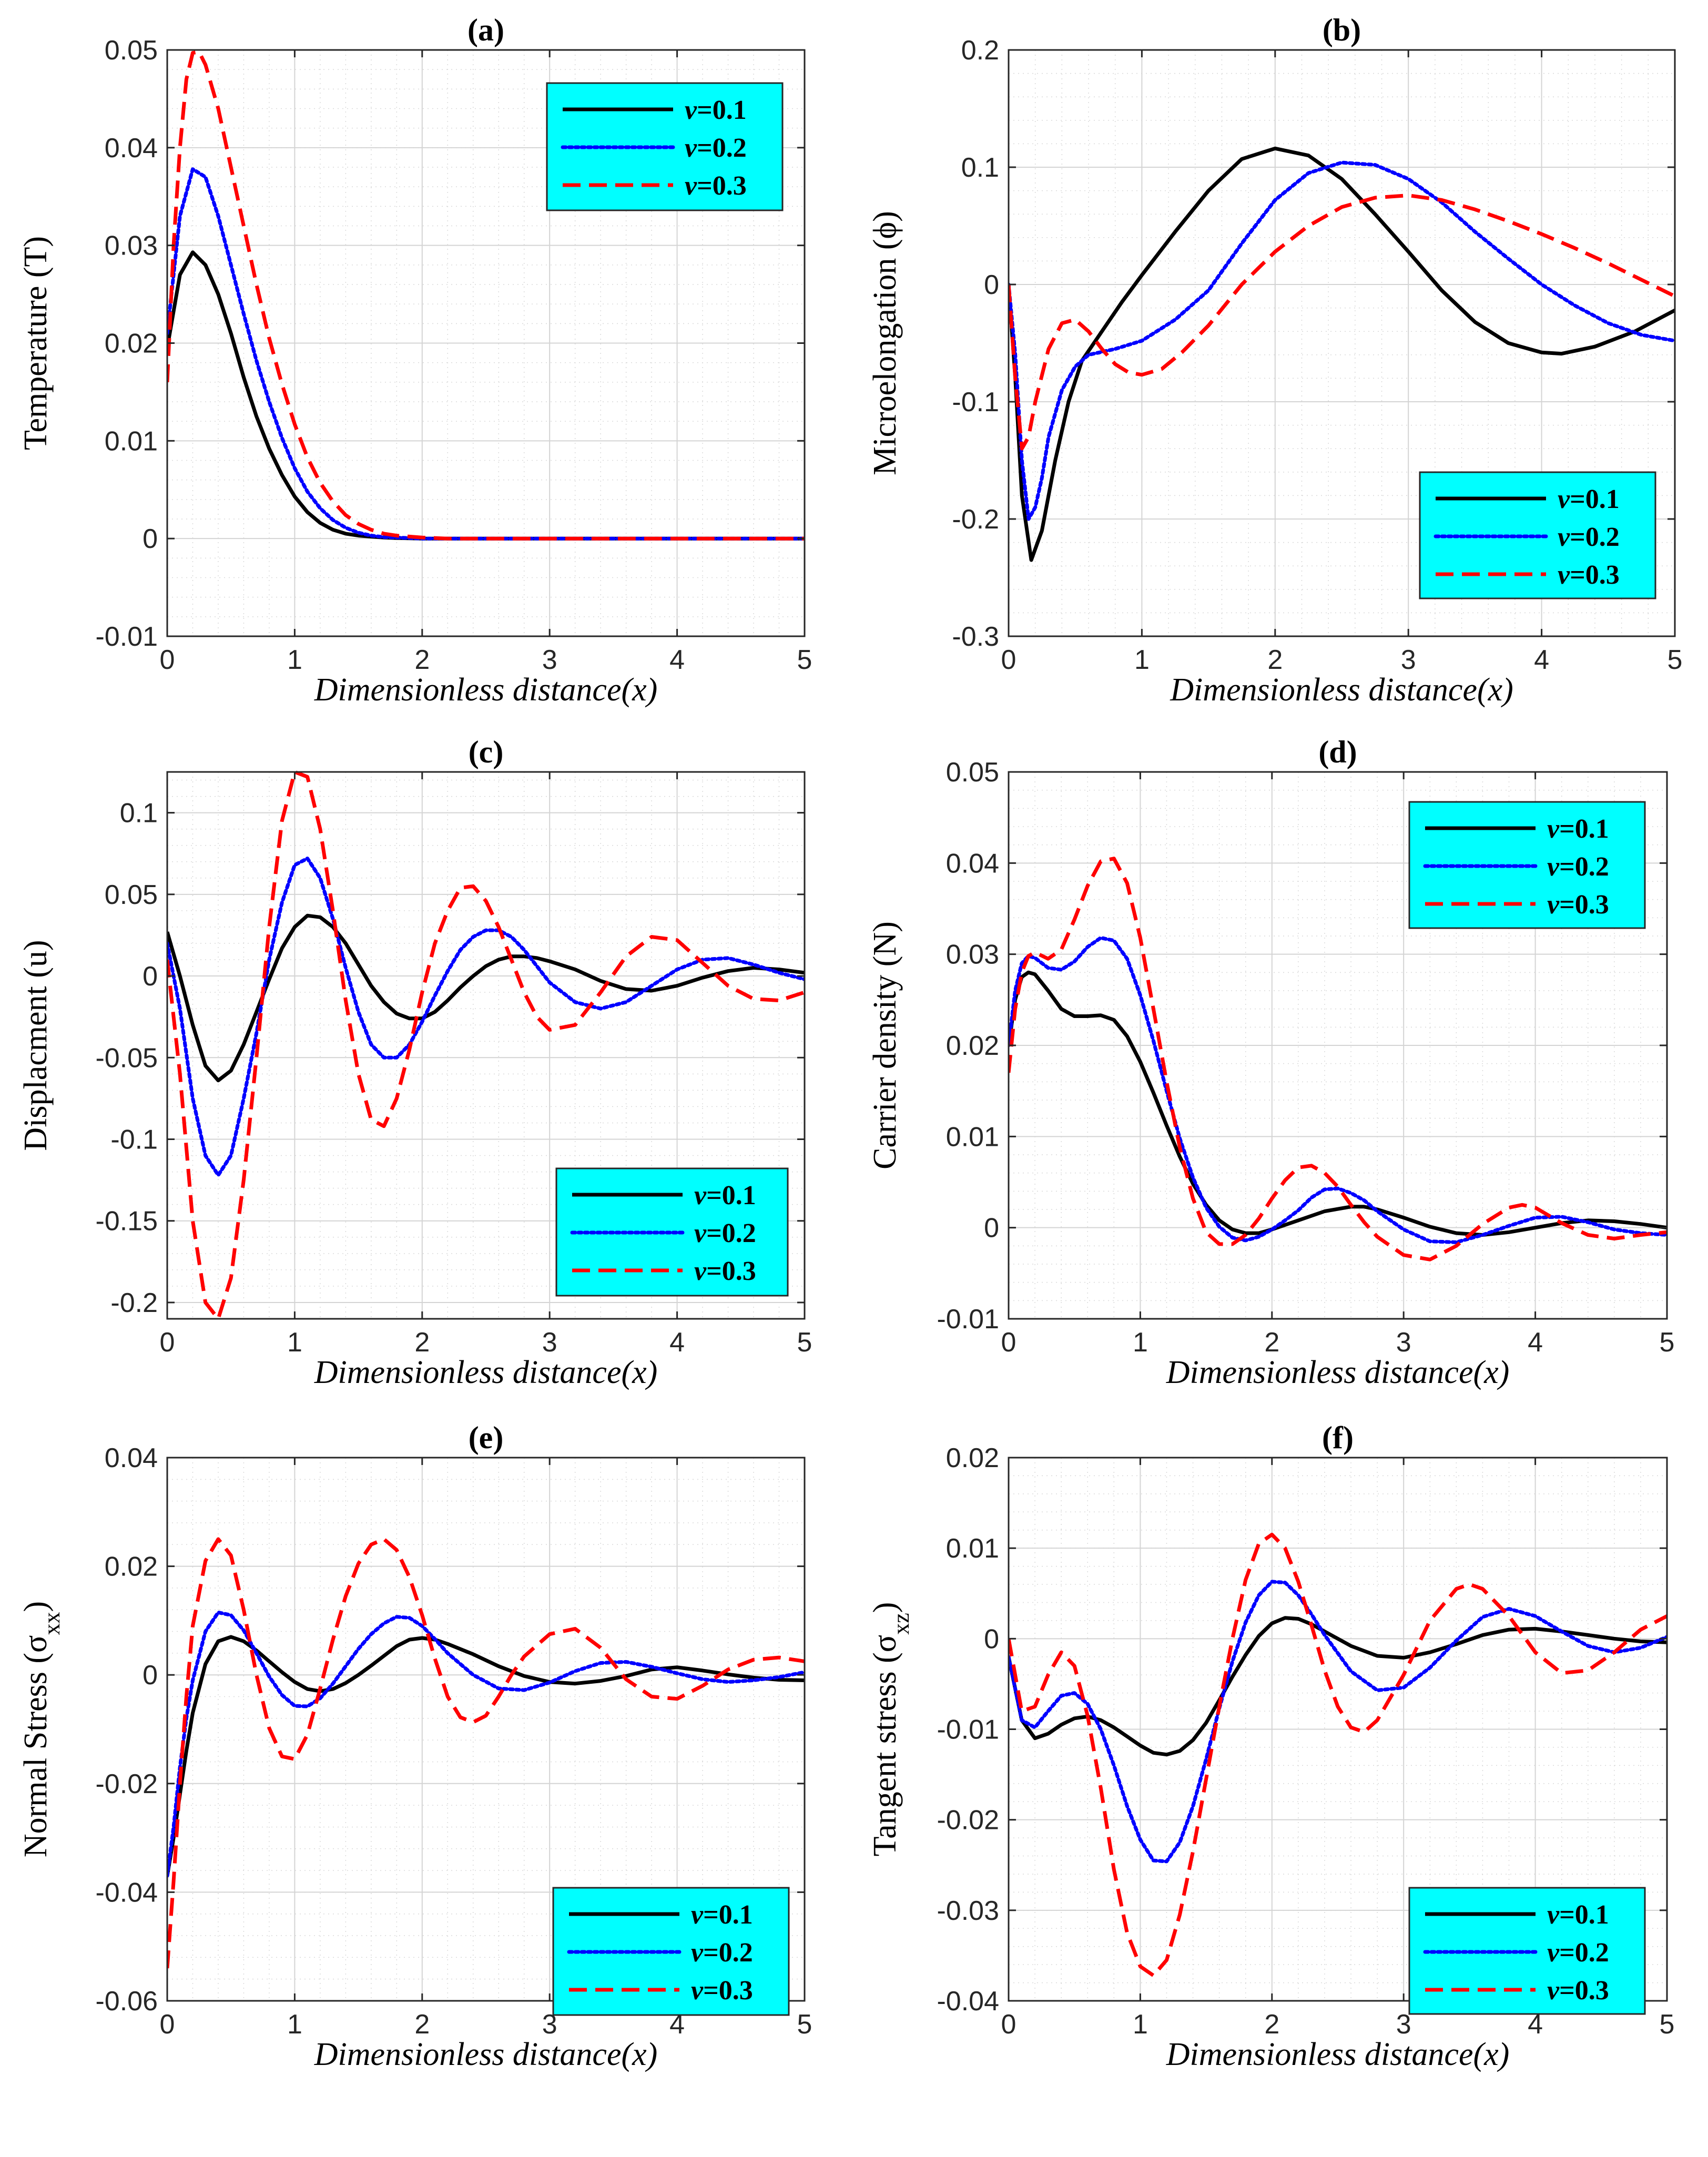  What do you see at coordinates (126, 1892) in the screenshot?
I see `y-tick-label: -0.04` at bounding box center [126, 1892].